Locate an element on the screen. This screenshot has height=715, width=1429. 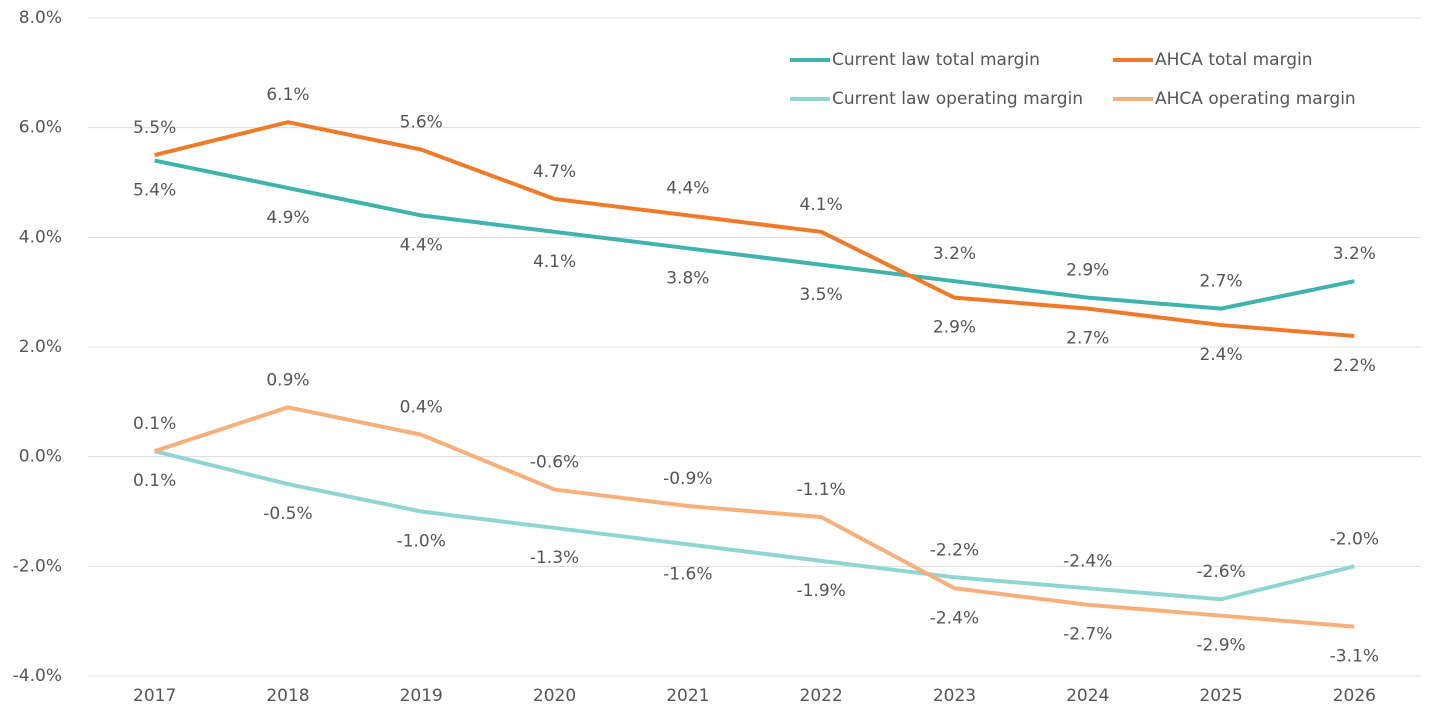
data-label: 5.6% is located at coordinates (421, 123).